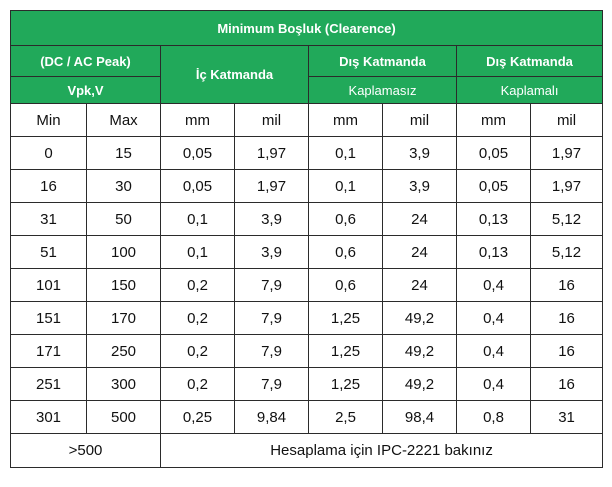 Image resolution: width=612 pixels, height=487 pixels. I want to click on footer-range: >500, so click(85, 450).